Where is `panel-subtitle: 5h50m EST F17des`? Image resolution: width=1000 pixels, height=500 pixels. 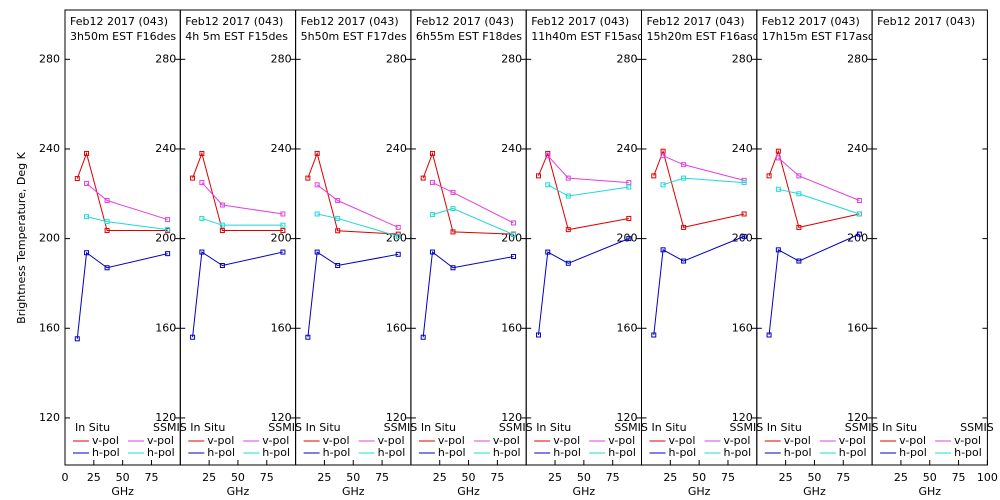 panel-subtitle: 5h50m EST F17des is located at coordinates (354, 36).